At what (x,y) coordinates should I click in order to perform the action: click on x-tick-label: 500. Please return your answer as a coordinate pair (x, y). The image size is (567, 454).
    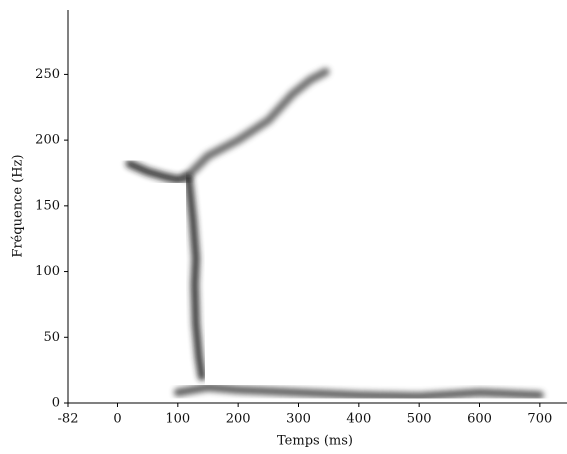
    Looking at the image, I should click on (419, 419).